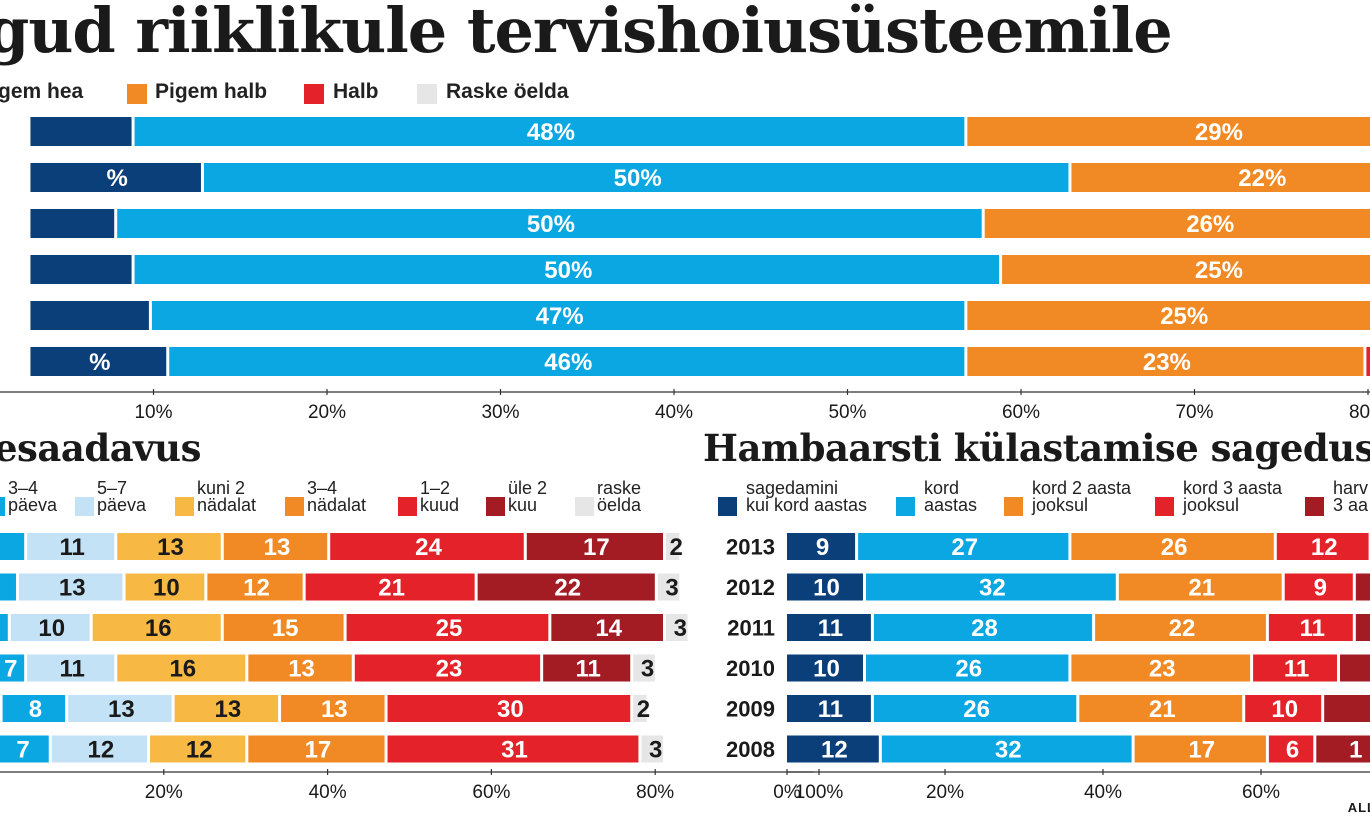 The image size is (1370, 820). Describe the element at coordinates (750, 668) in the screenshot. I see `category-label: 2010` at that location.